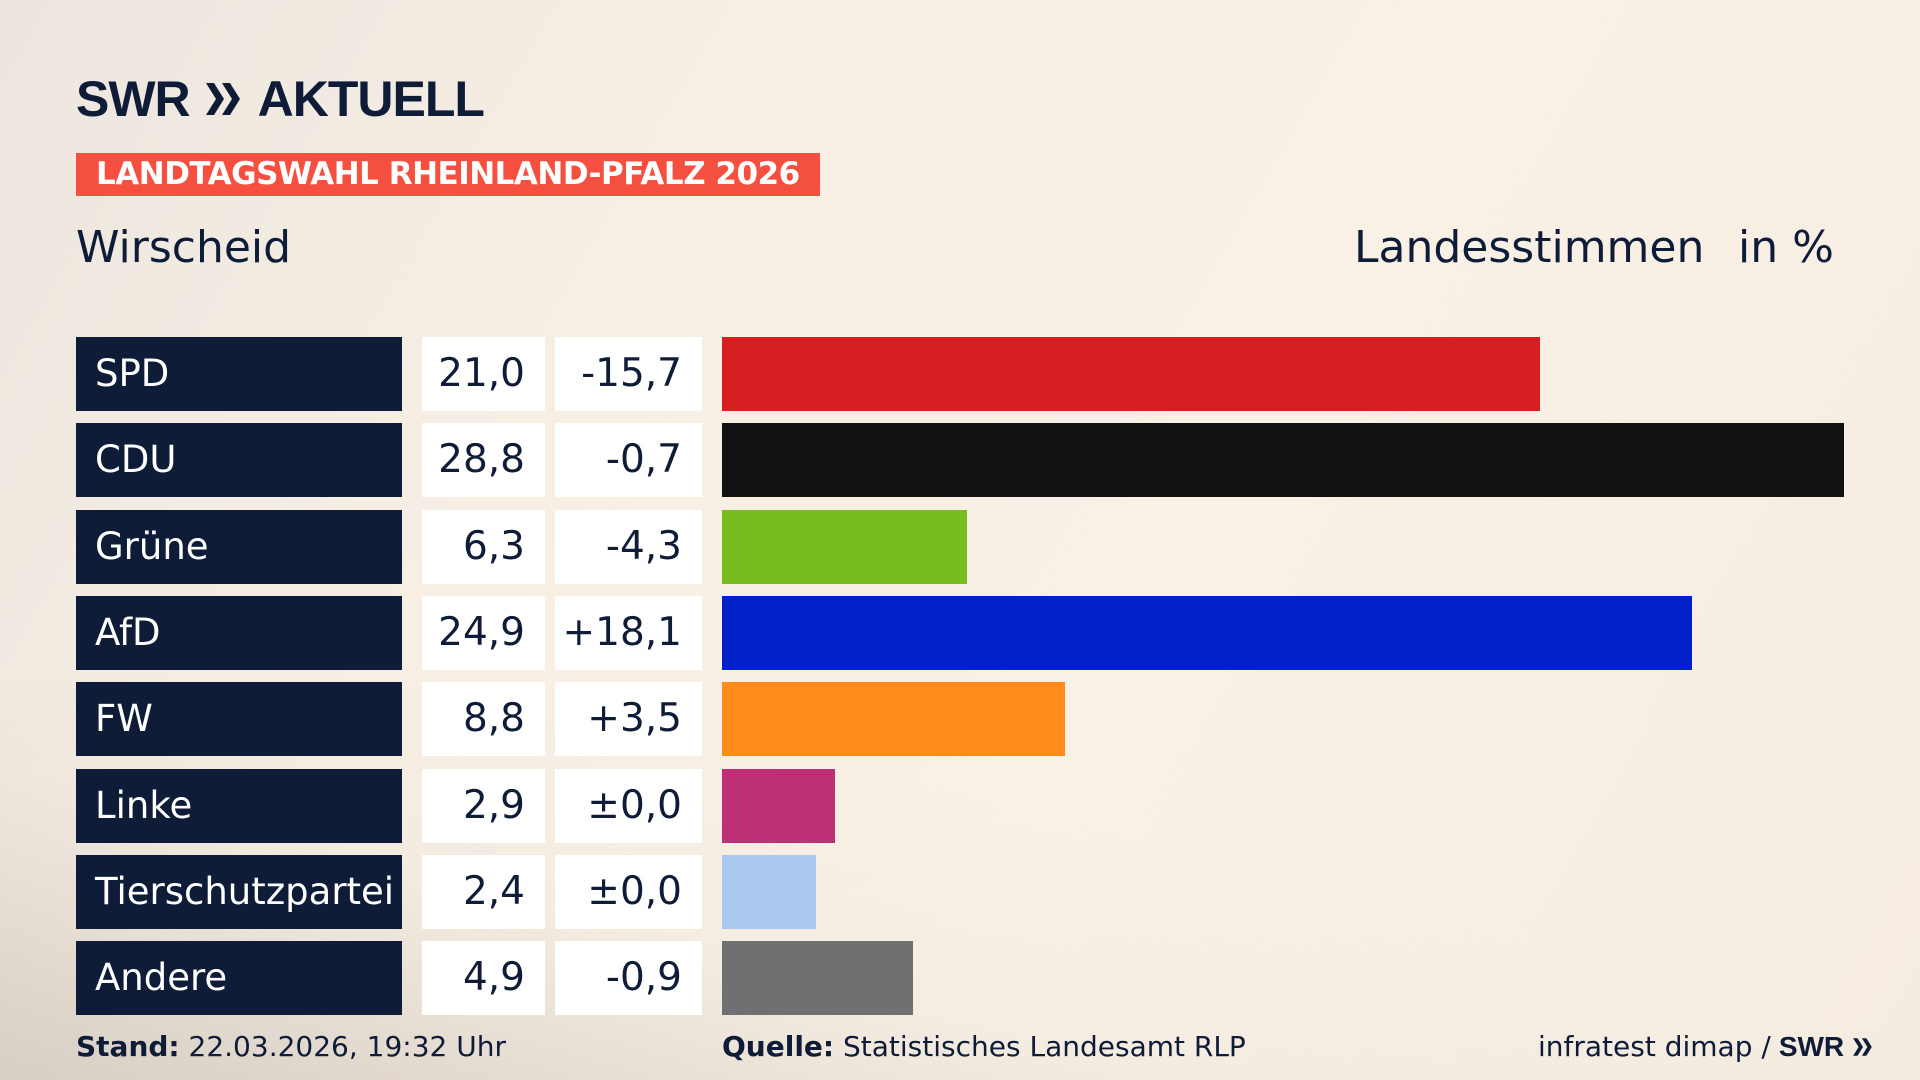 The height and width of the screenshot is (1080, 1920). Describe the element at coordinates (128, 1046) in the screenshot. I see `stand-label: Stand:` at that location.